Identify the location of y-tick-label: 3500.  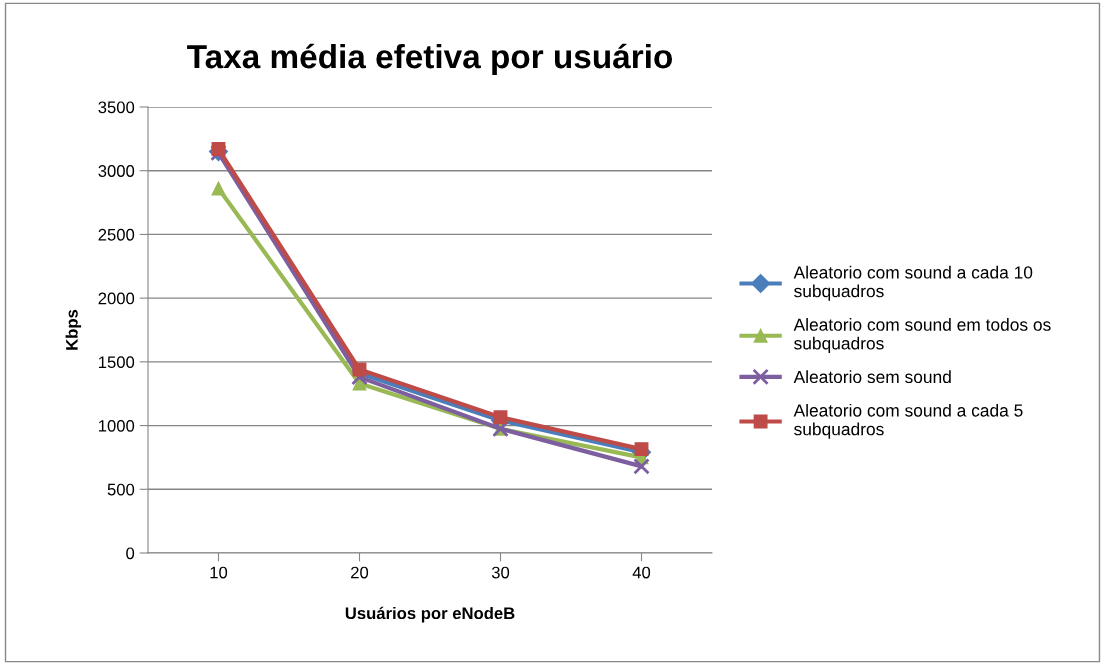
(116, 107).